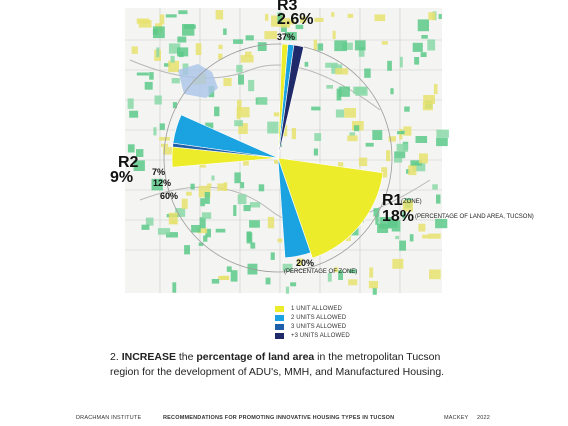  What do you see at coordinates (319, 317) in the screenshot?
I see `legend-label: 2 UNITS ALLOWED` at bounding box center [319, 317].